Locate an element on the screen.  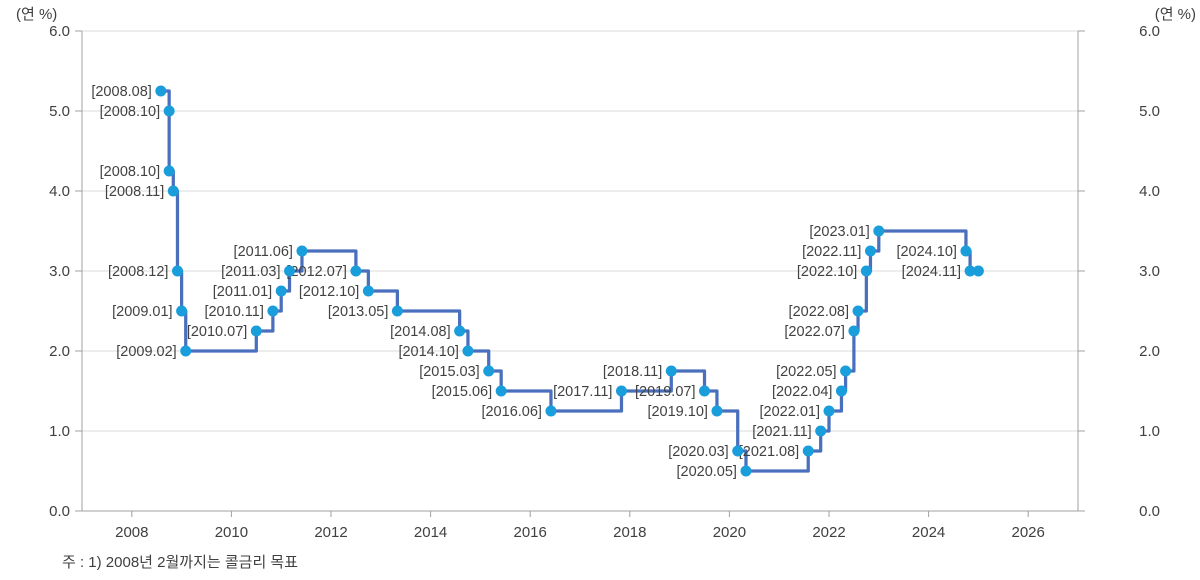
data-point-label: [2012.07] is located at coordinates (316, 272).